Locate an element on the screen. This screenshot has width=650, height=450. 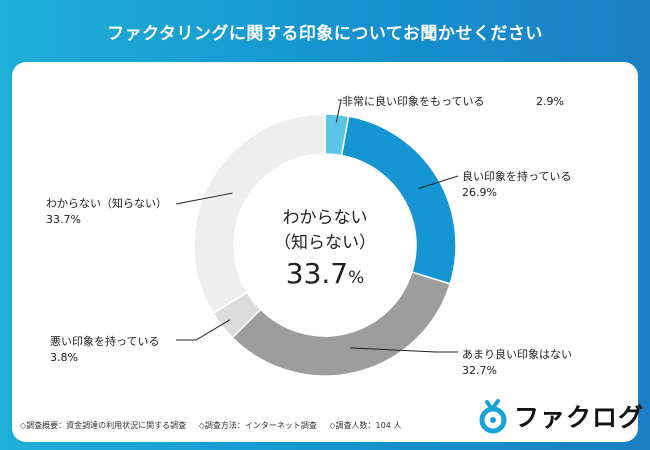
brand-name: ファクログ is located at coordinates (579, 417).